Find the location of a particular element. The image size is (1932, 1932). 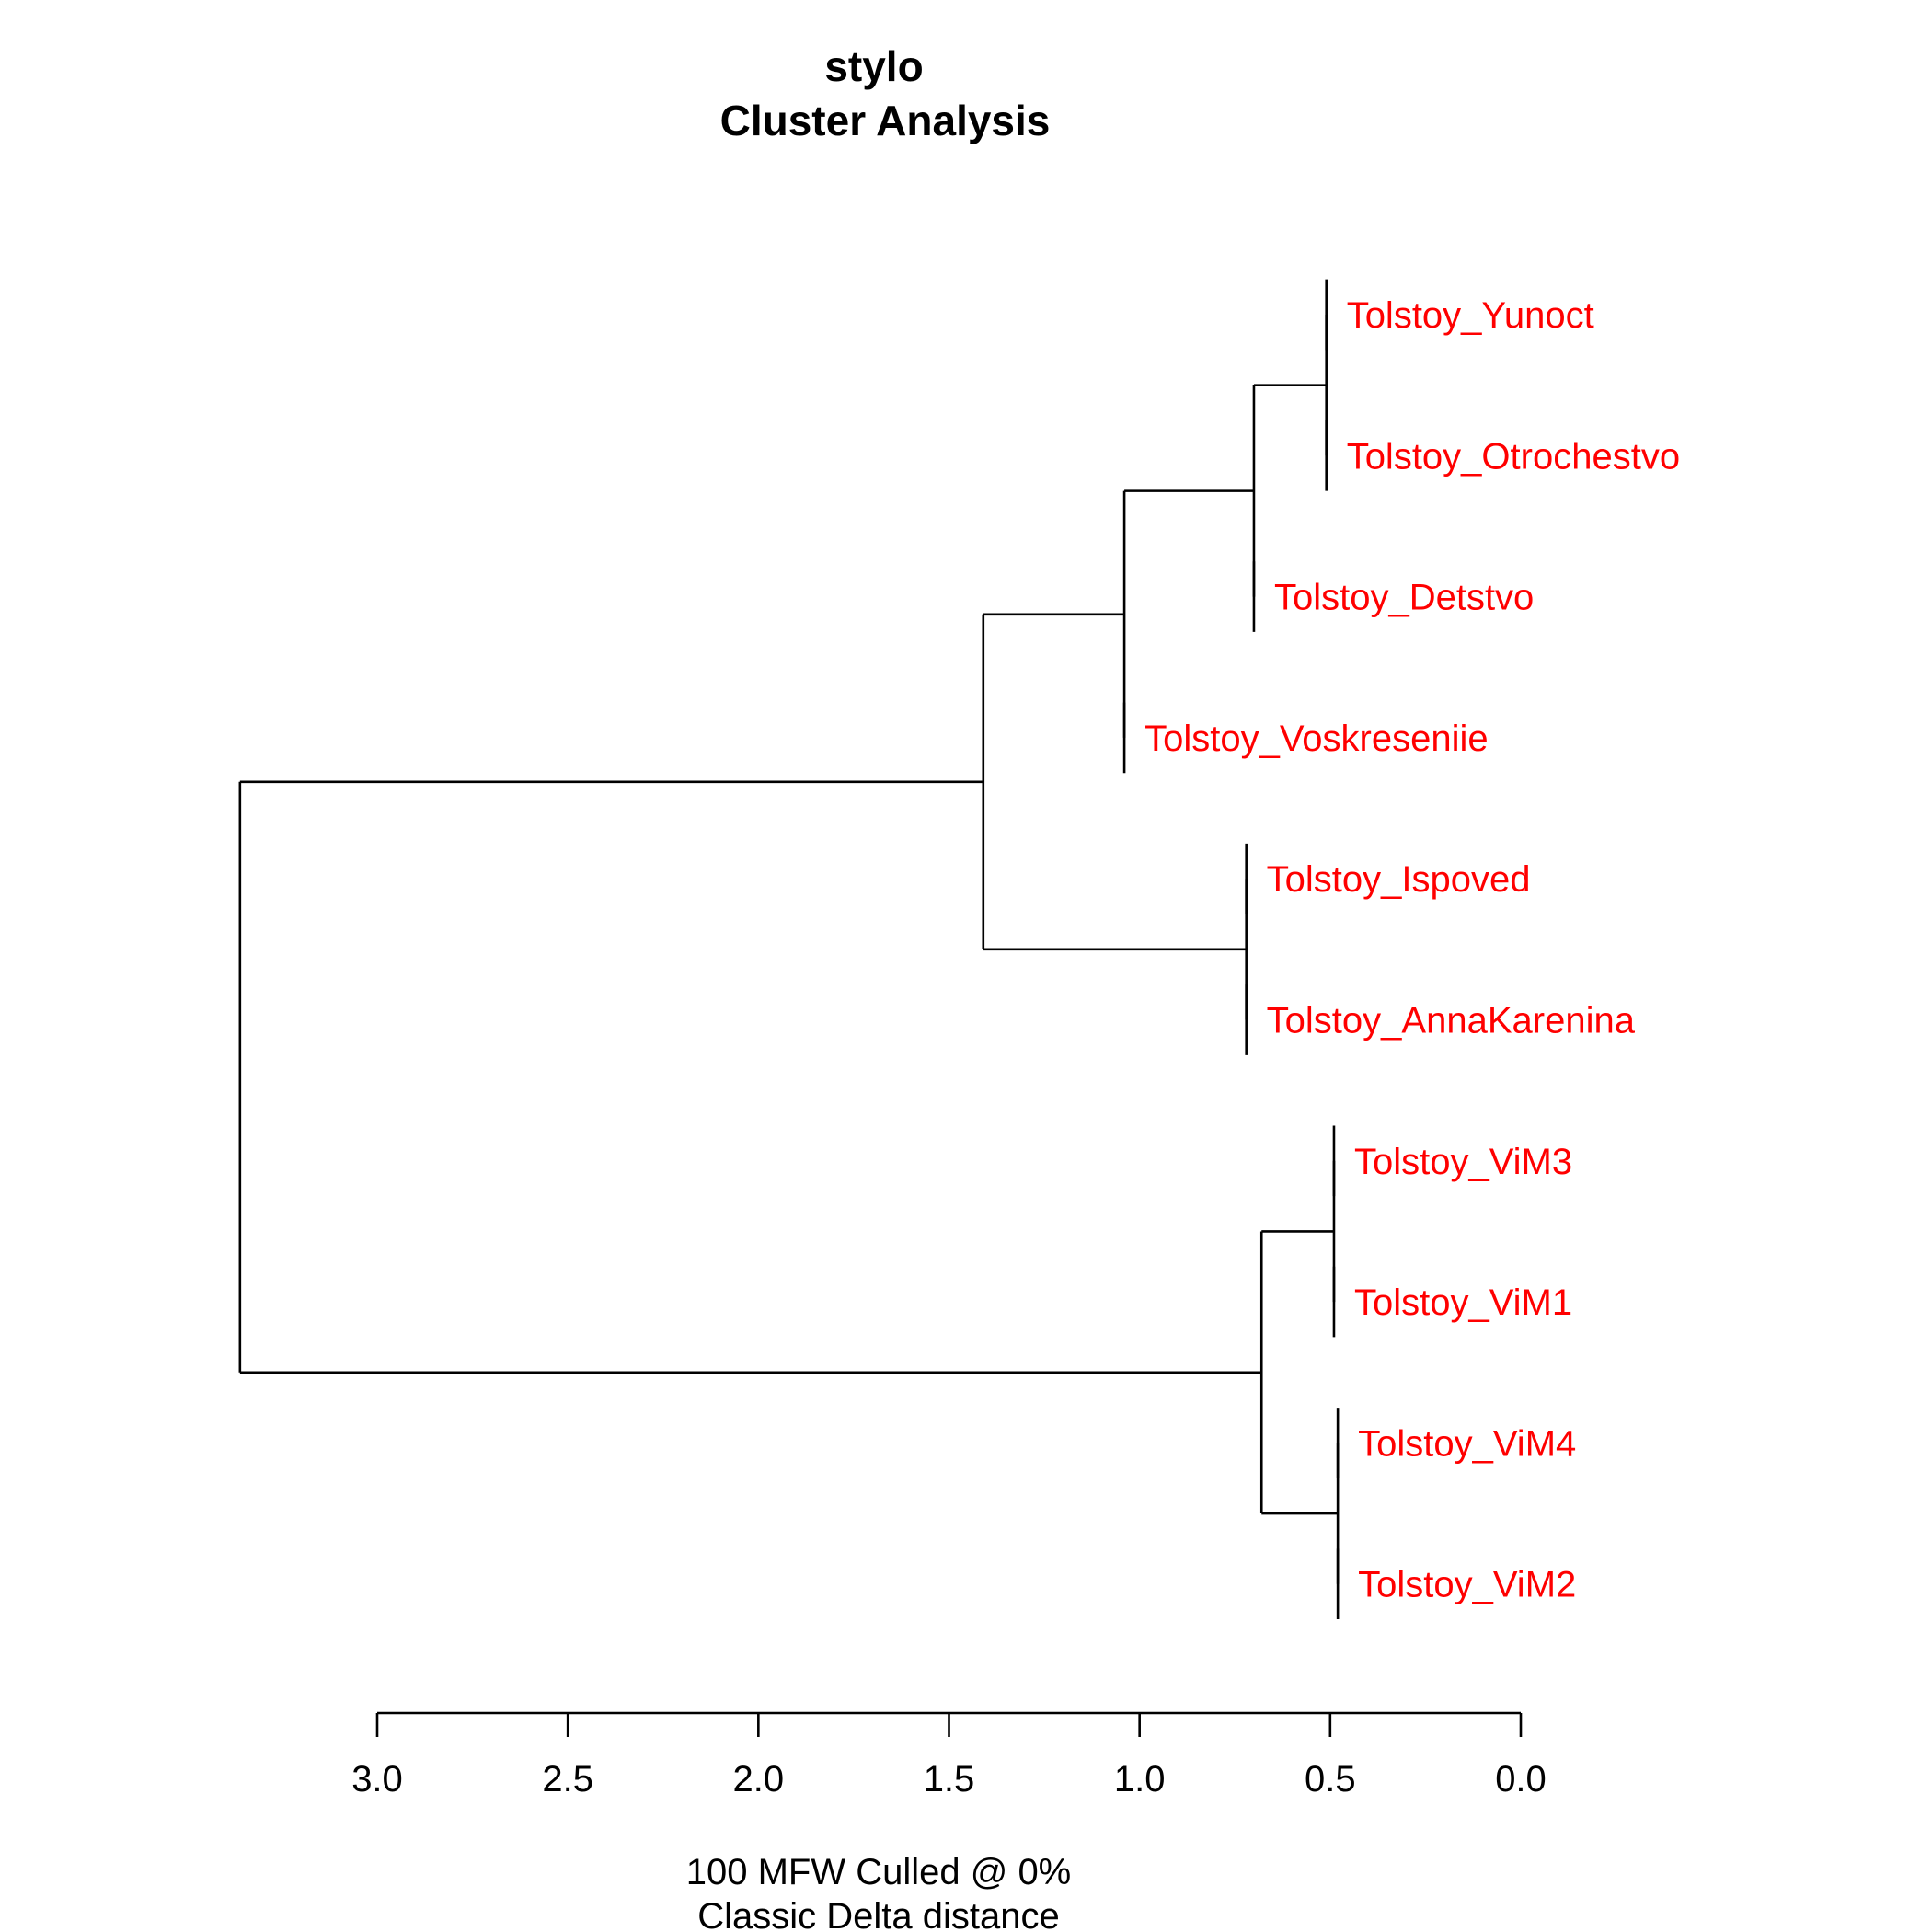

leaf-label: Tolstoy_ViM1 is located at coordinates (1463, 1302).